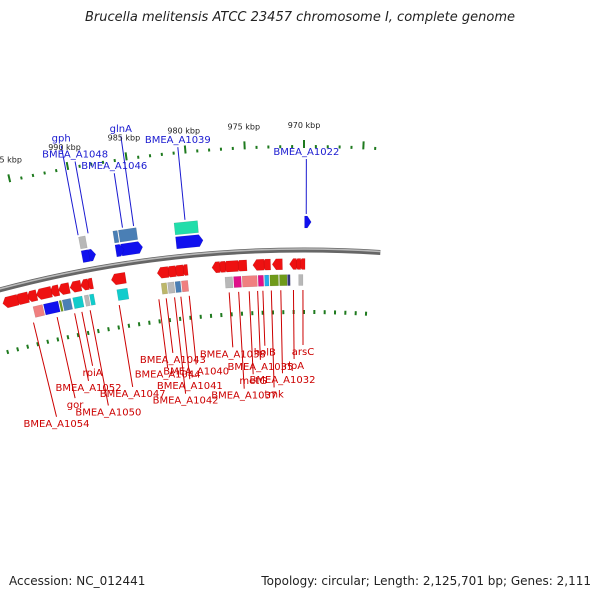  What do you see at coordinates (77, 581) in the screenshot?
I see `accession-label: Accession: NC_012441` at bounding box center [77, 581].